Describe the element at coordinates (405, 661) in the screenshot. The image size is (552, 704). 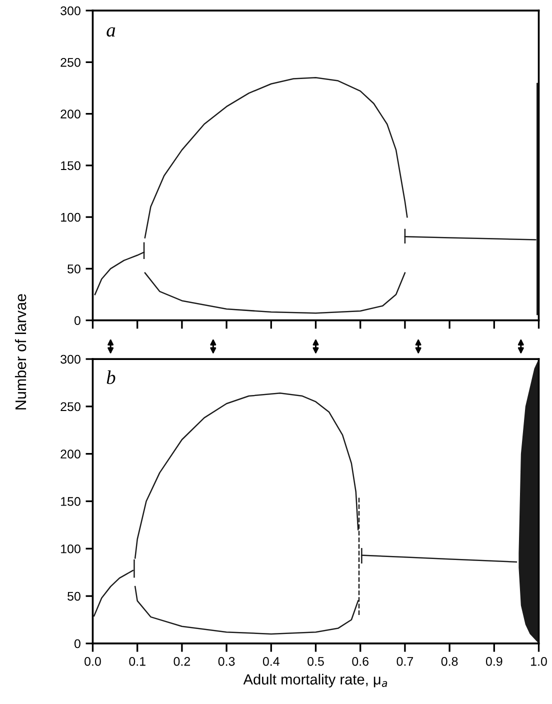
I see `x-tick-label: 0.7` at that location.